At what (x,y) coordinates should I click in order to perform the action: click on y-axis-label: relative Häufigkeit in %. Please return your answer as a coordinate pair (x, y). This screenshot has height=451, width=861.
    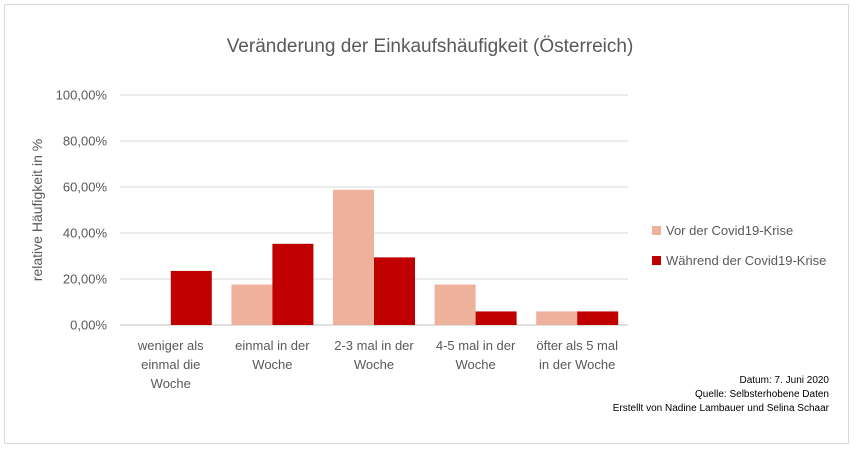
    Looking at the image, I should click on (37, 210).